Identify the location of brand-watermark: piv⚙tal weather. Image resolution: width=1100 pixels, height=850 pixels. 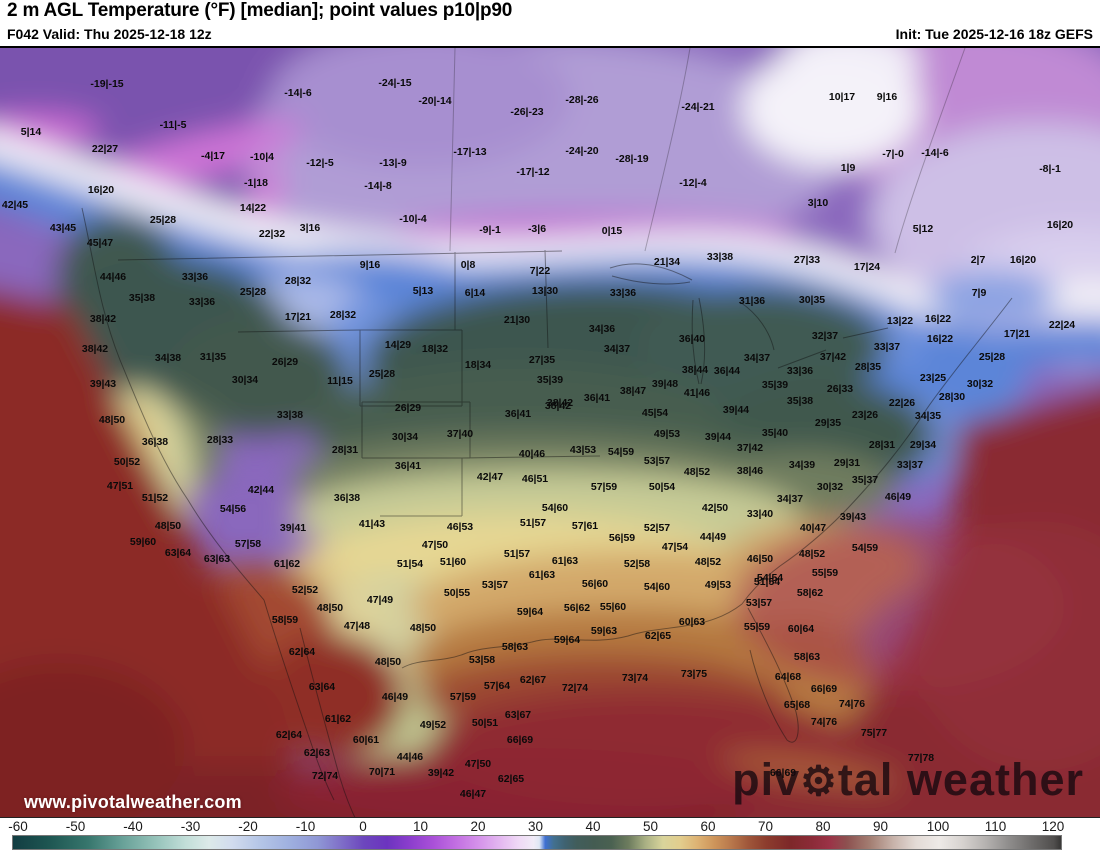
(908, 779).